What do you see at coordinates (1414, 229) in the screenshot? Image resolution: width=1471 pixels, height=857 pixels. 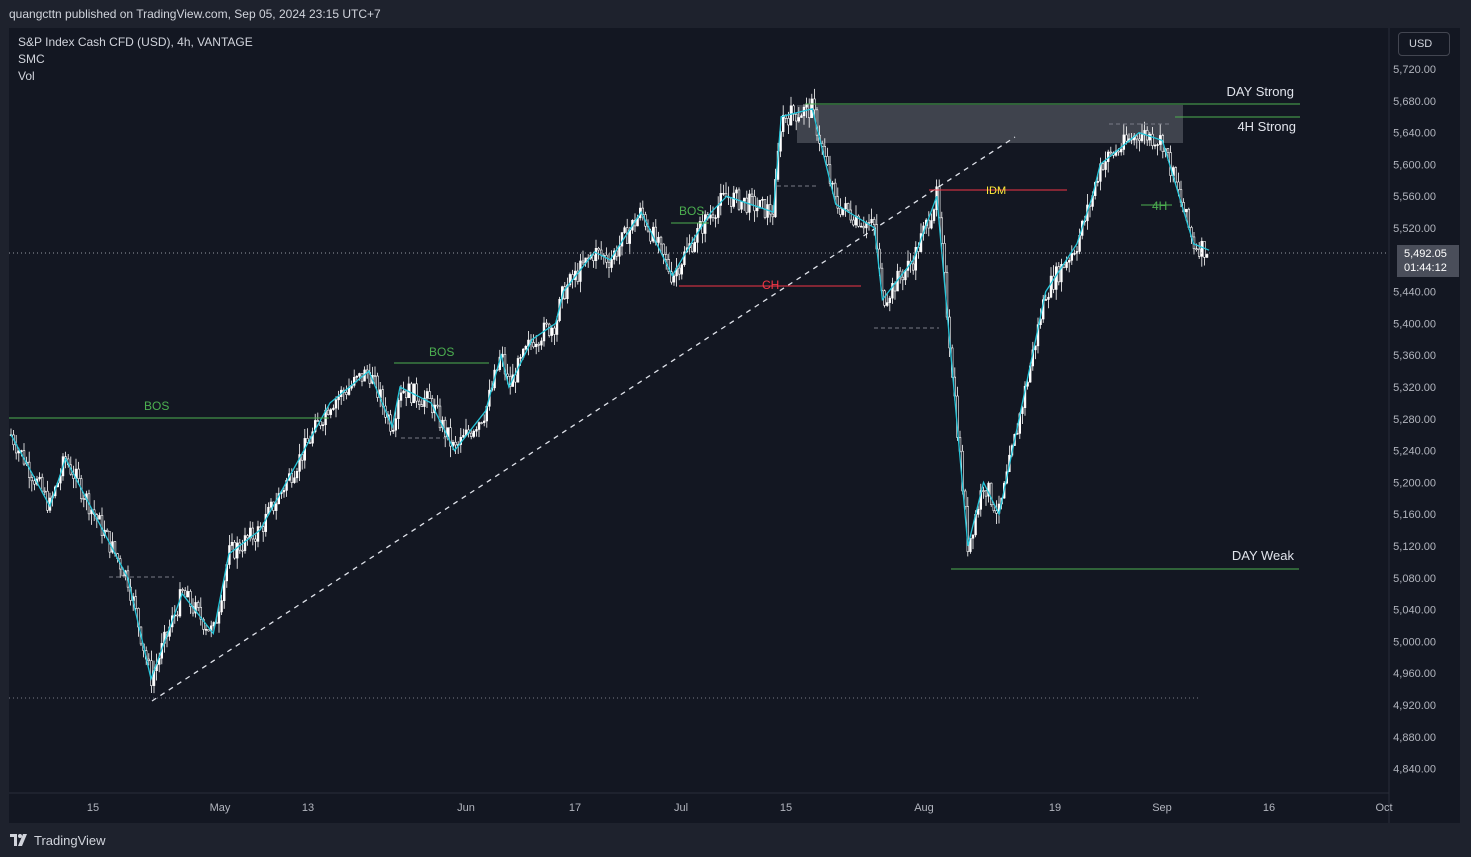 I see `price-tick-label: 5,520.00` at bounding box center [1414, 229].